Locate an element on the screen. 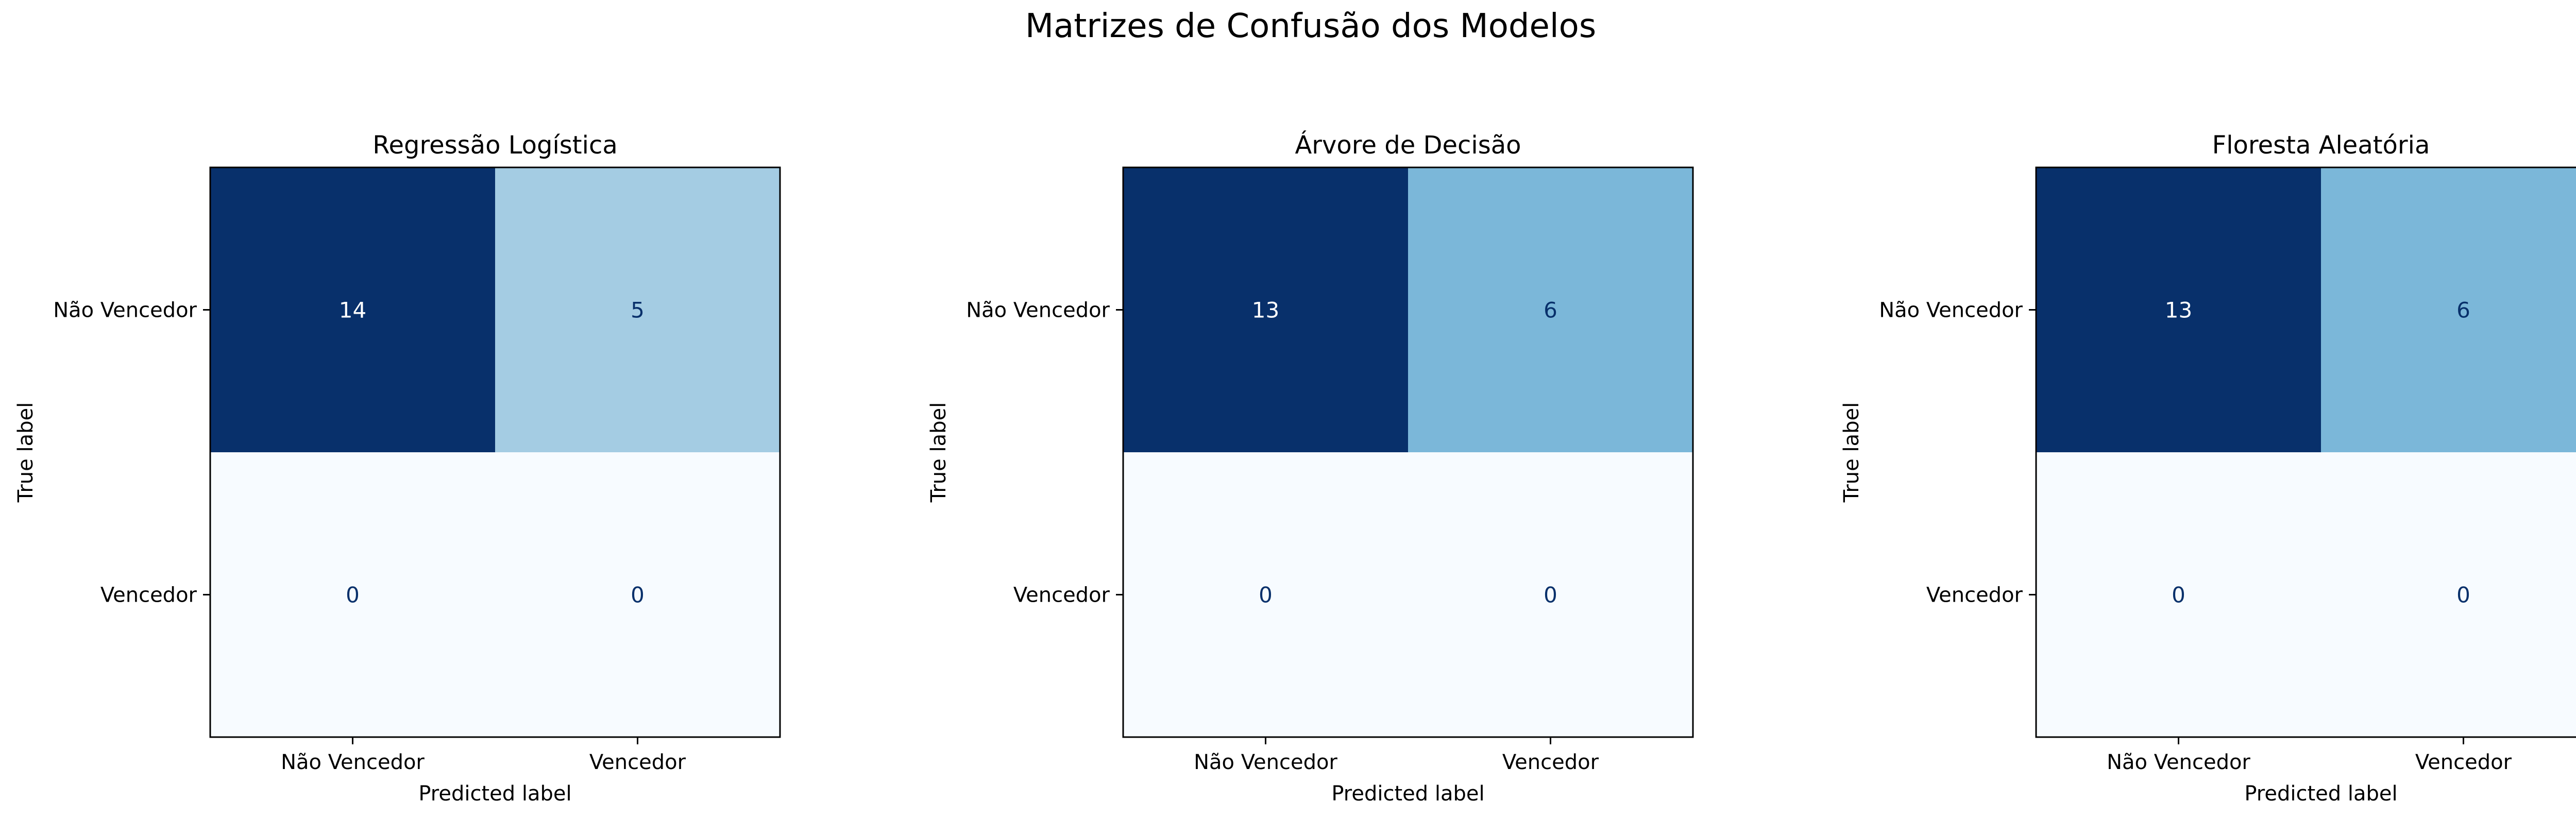 The width and height of the screenshot is (2576, 819). figure-title: Matrizes de Confusão dos Modelos is located at coordinates (1310, 26).